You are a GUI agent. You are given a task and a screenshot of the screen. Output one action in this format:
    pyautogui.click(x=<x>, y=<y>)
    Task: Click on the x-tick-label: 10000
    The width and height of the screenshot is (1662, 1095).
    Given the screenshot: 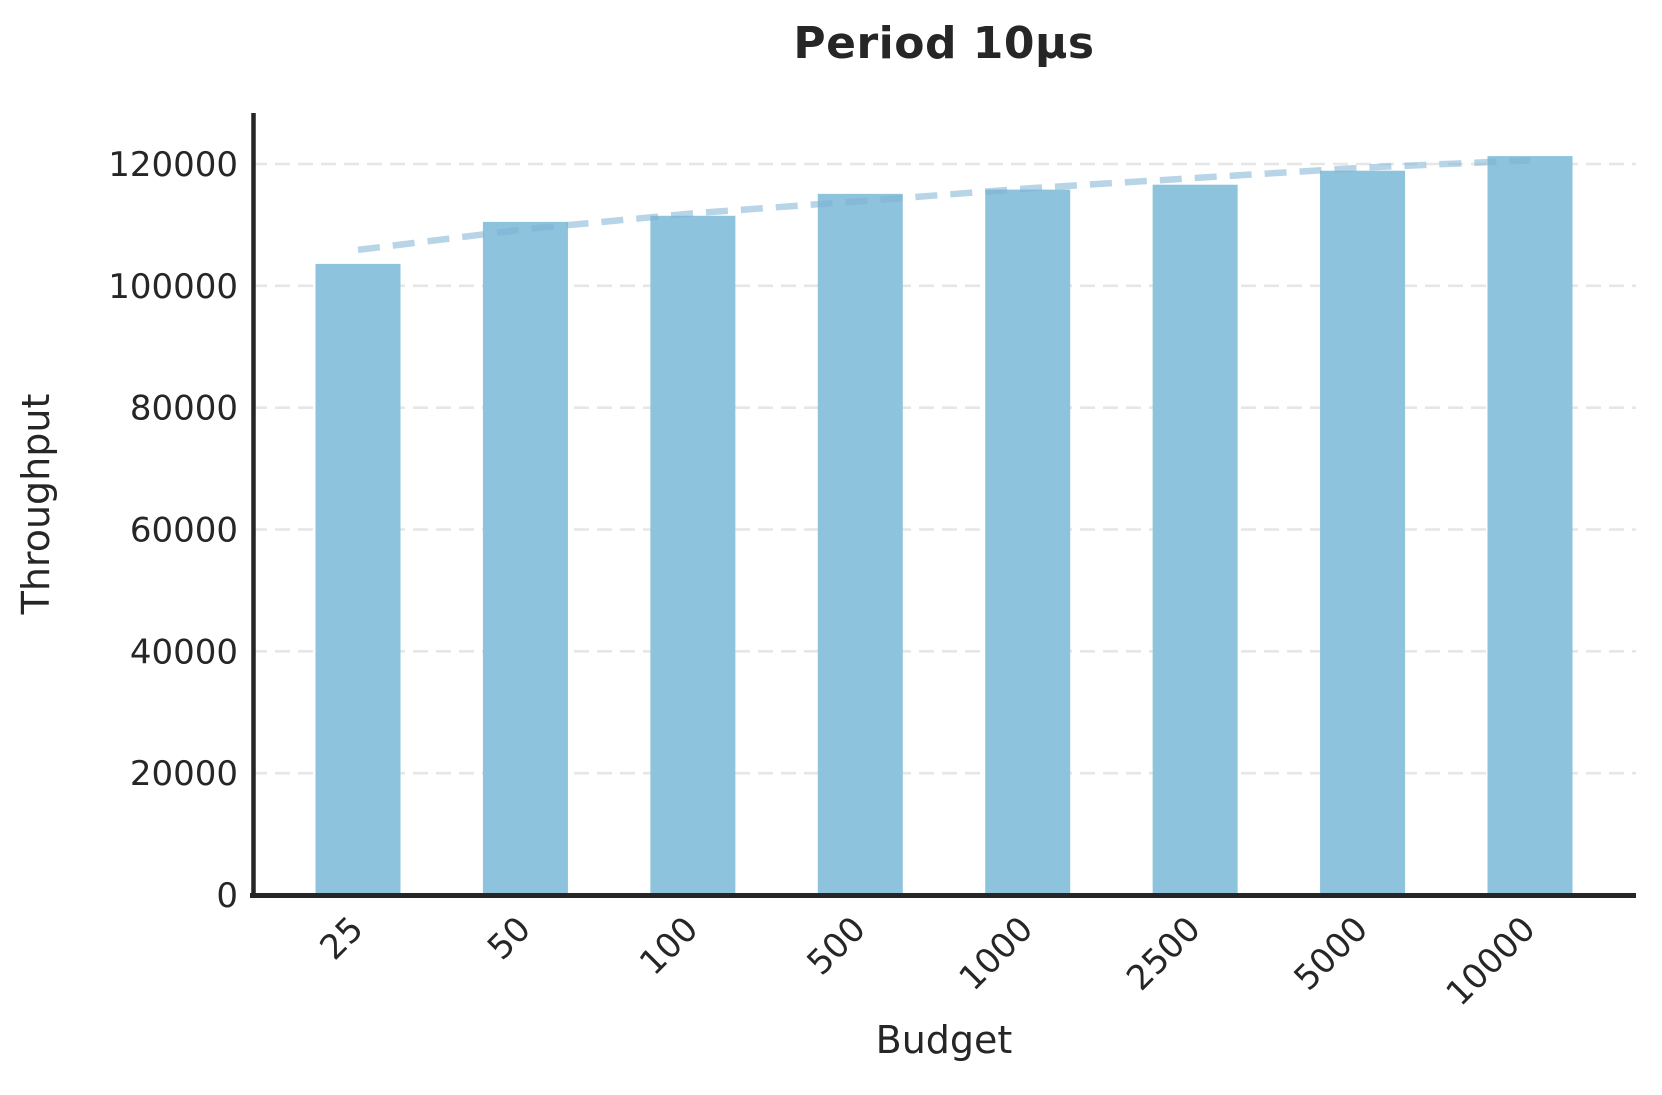 What is the action you would take?
    pyautogui.click(x=1491, y=961)
    